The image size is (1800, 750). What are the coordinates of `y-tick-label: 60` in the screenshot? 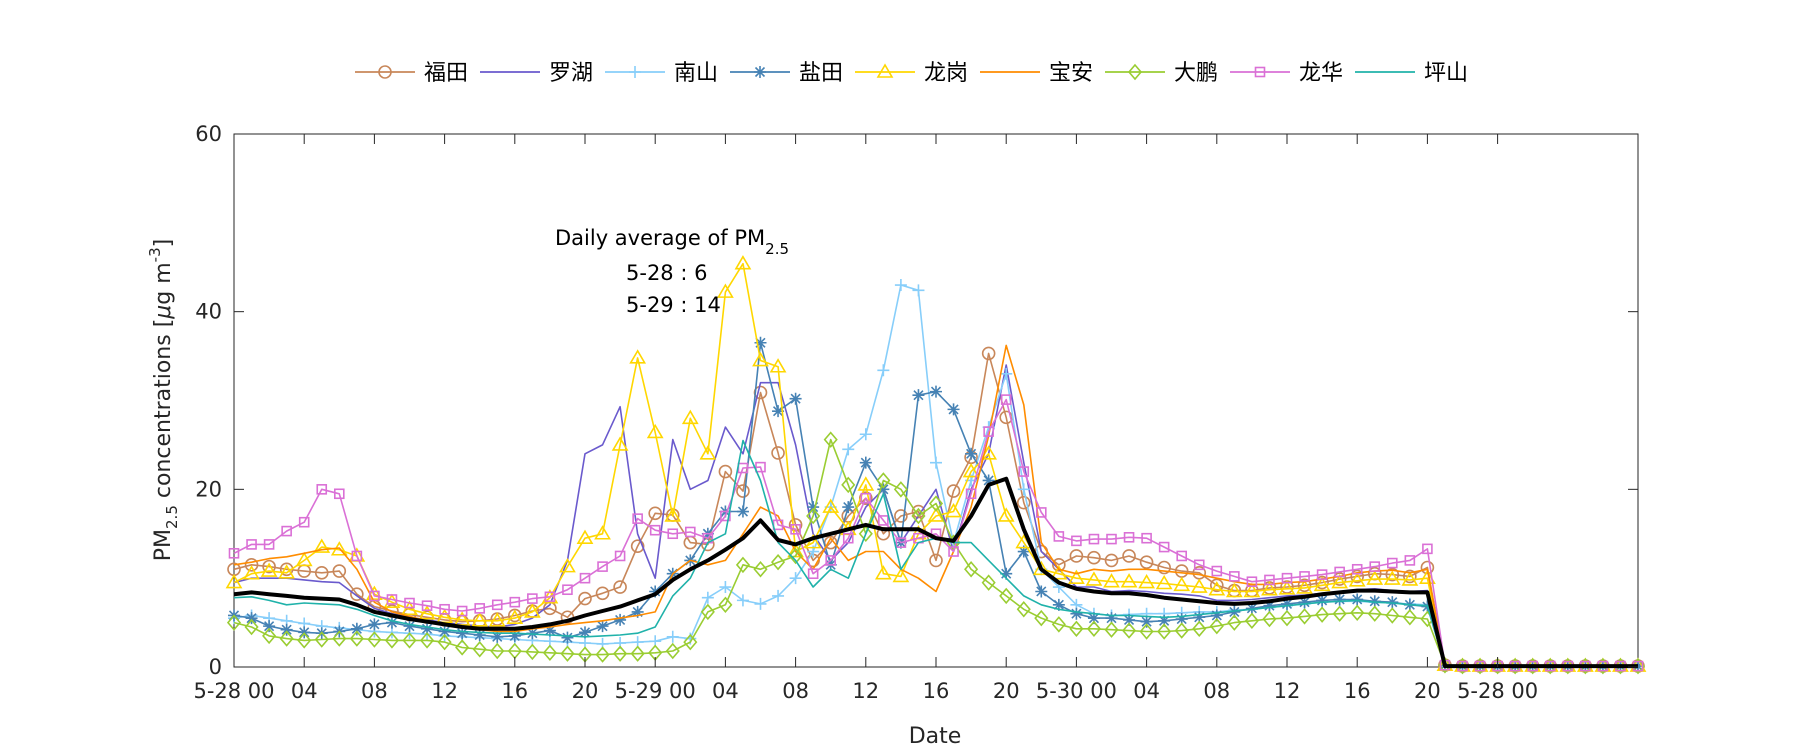 It's located at (208, 134).